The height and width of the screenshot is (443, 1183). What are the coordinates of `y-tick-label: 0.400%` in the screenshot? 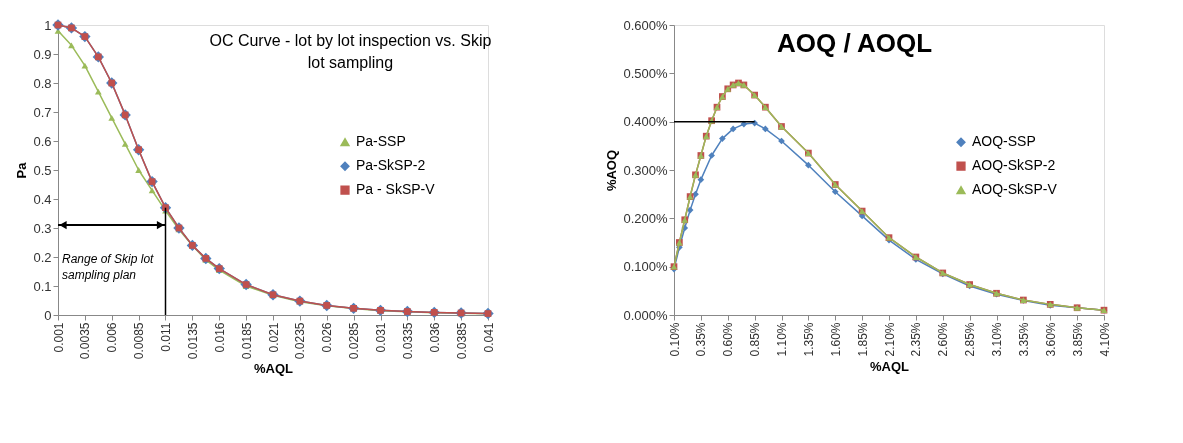 It's located at (645, 122).